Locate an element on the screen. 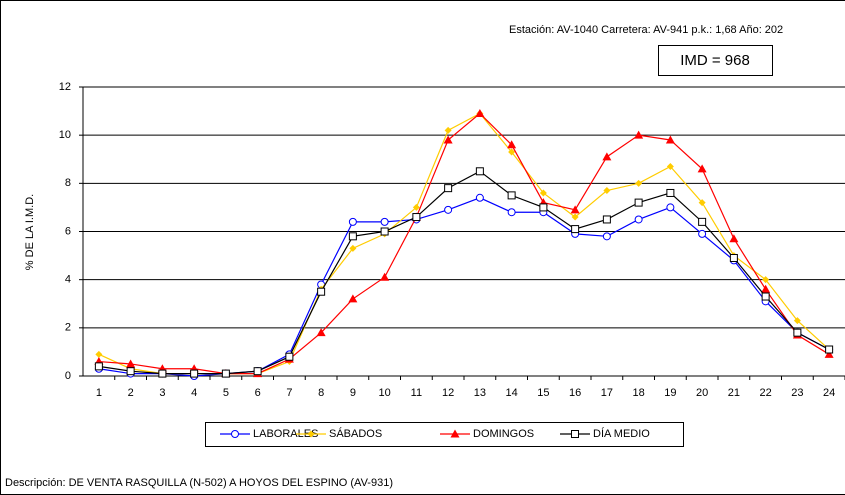 The image size is (845, 495). x-tick-label: 8 is located at coordinates (321, 393).